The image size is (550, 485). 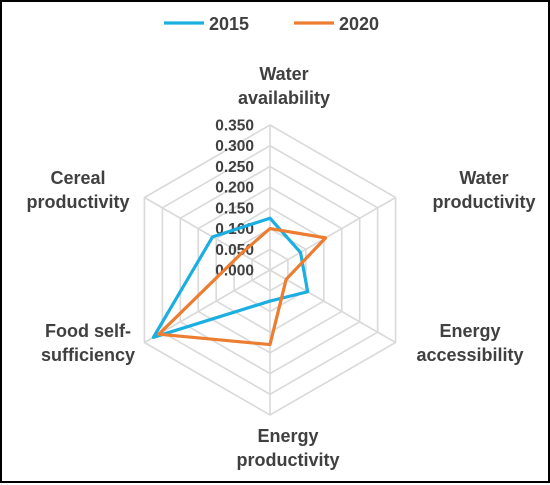 I want to click on series-line-2020, so click(x=242, y=286).